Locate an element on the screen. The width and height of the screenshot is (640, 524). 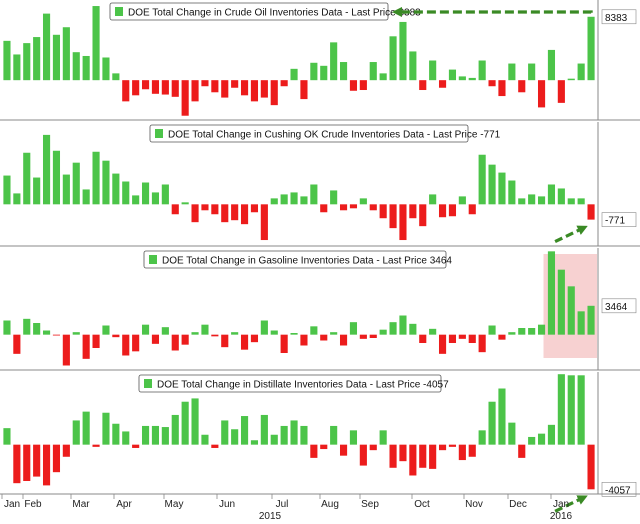
x-tick-label: Dec is located at coordinates (518, 504).